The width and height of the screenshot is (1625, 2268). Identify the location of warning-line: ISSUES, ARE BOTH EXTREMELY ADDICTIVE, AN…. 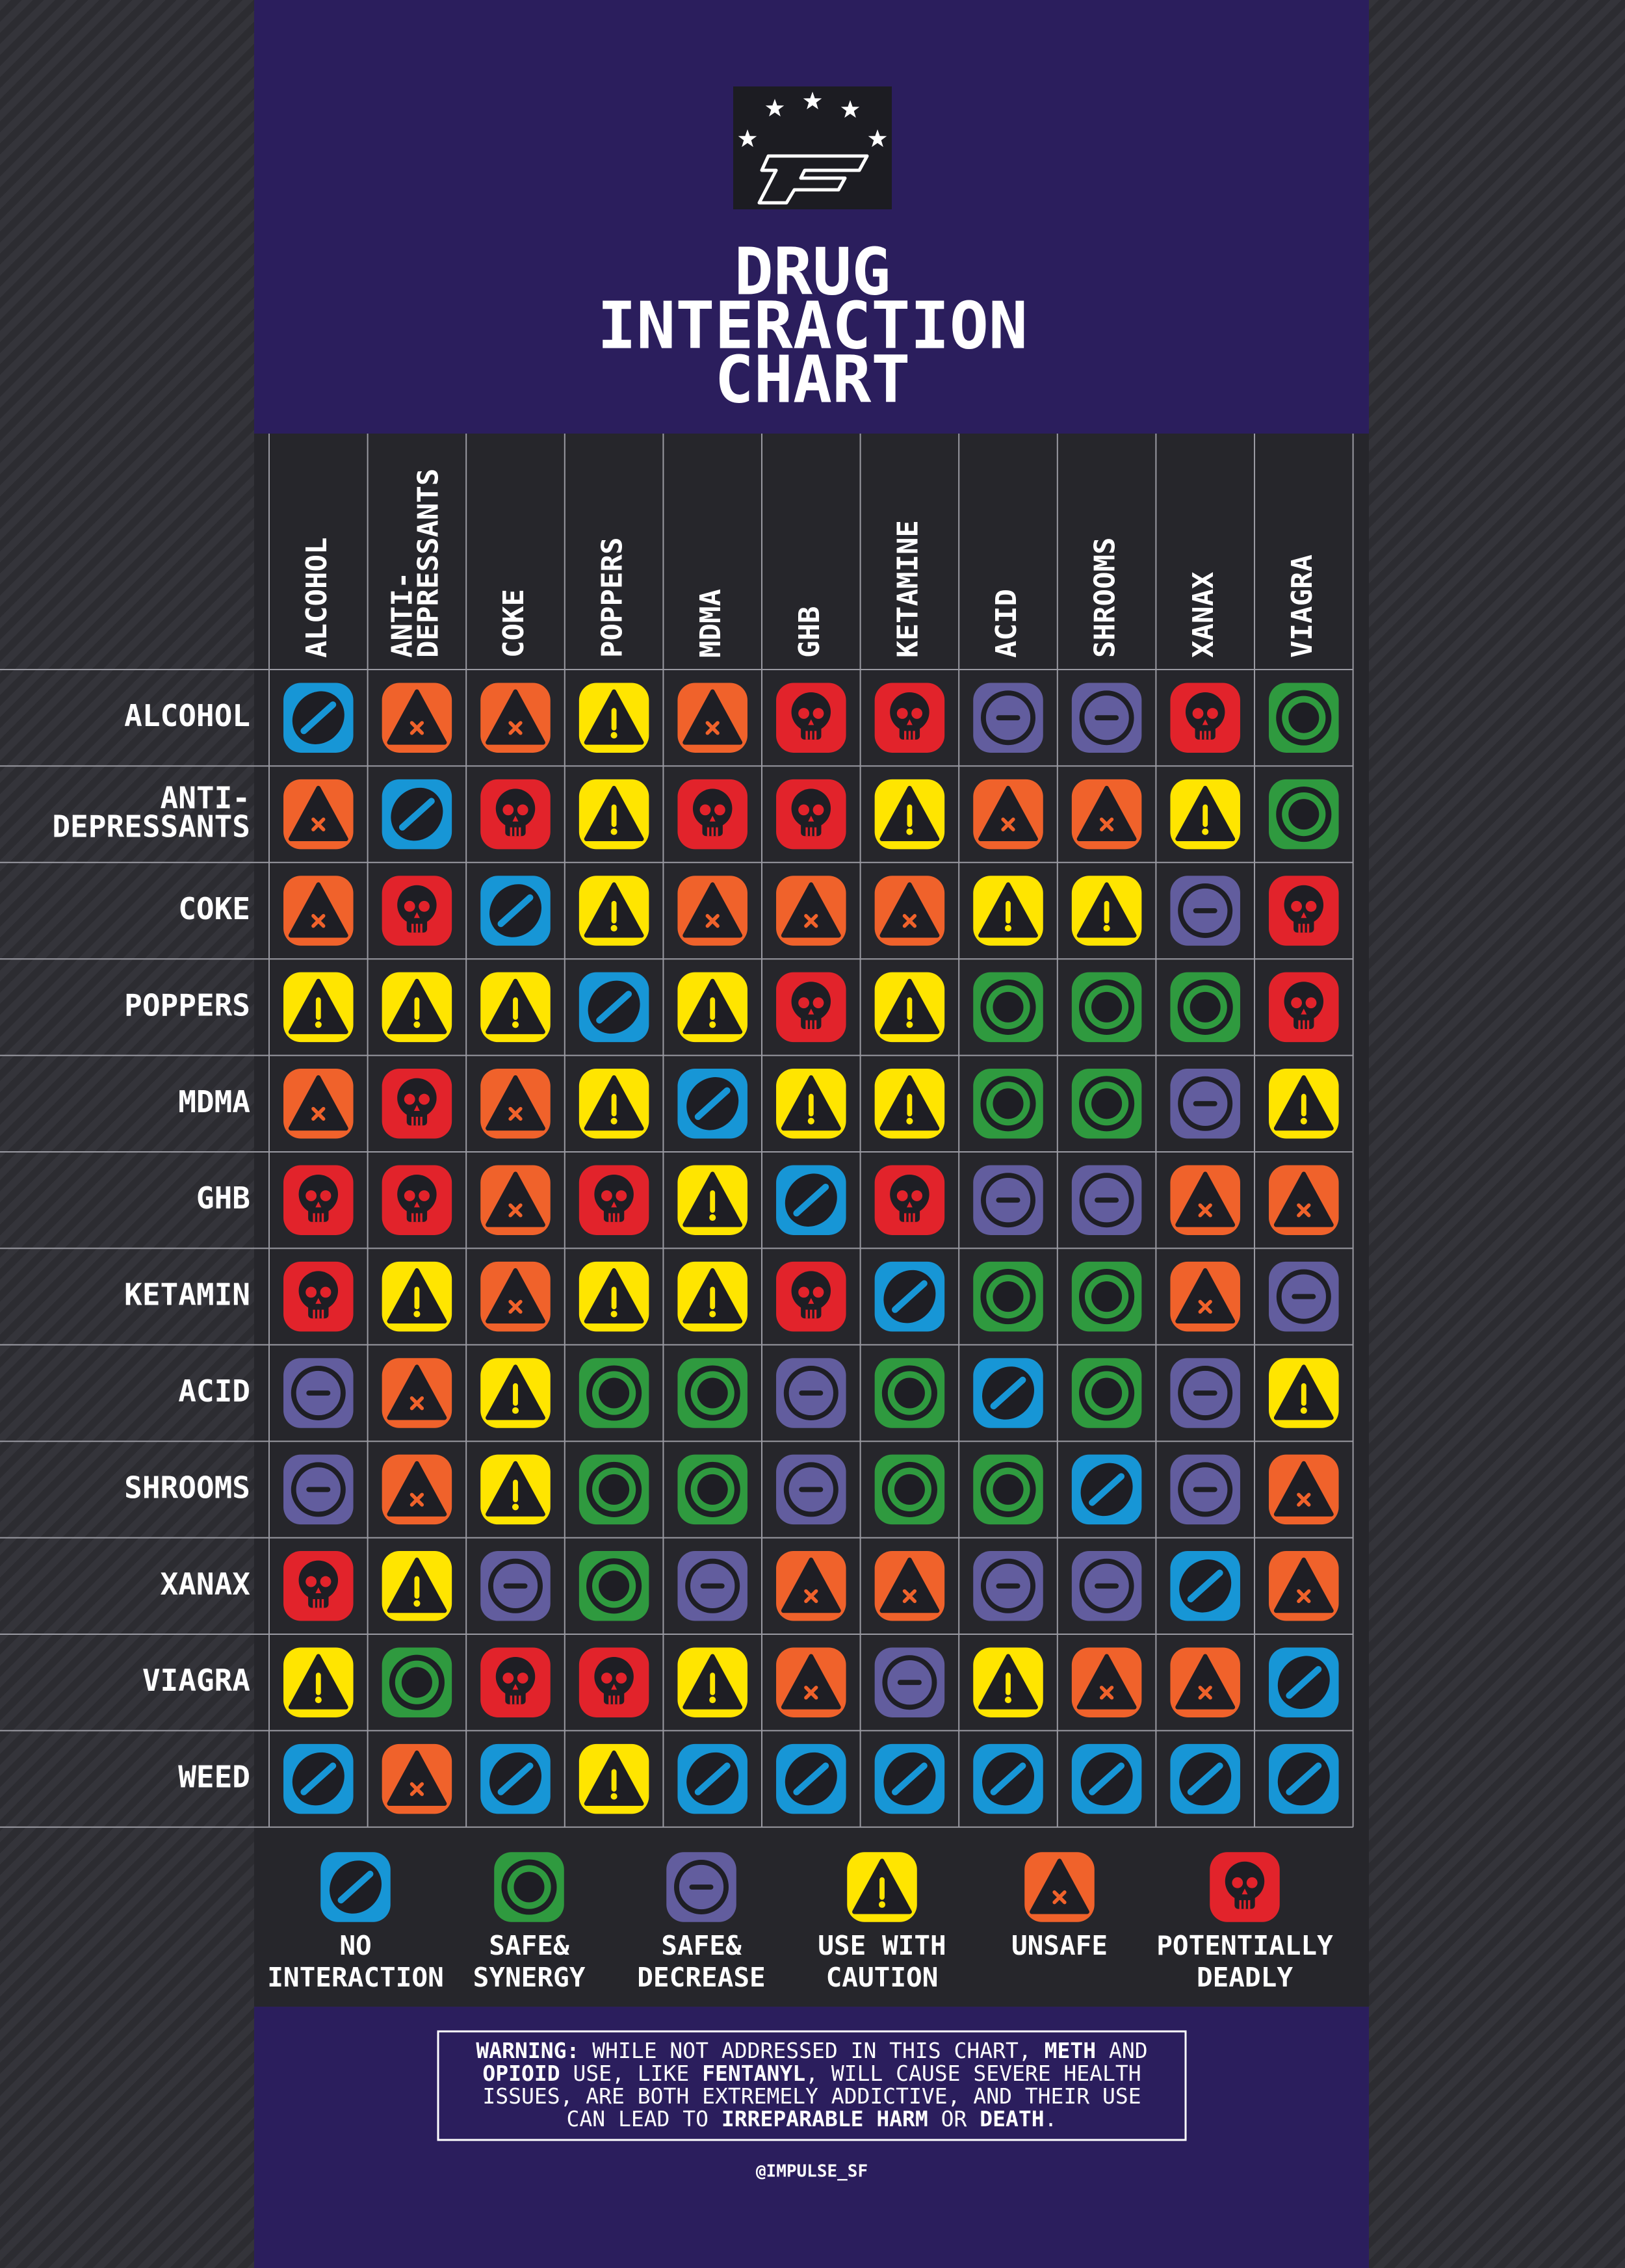
(812, 2096).